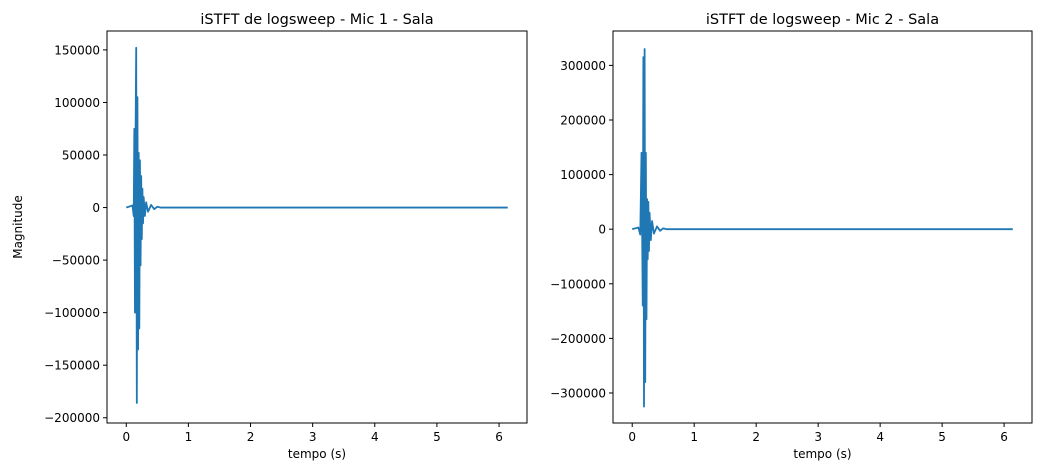 The width and height of the screenshot is (1043, 470). What do you see at coordinates (316, 20) in the screenshot?
I see `chart-title: iSTFT de logsweep - Mic 1 - Sala` at bounding box center [316, 20].